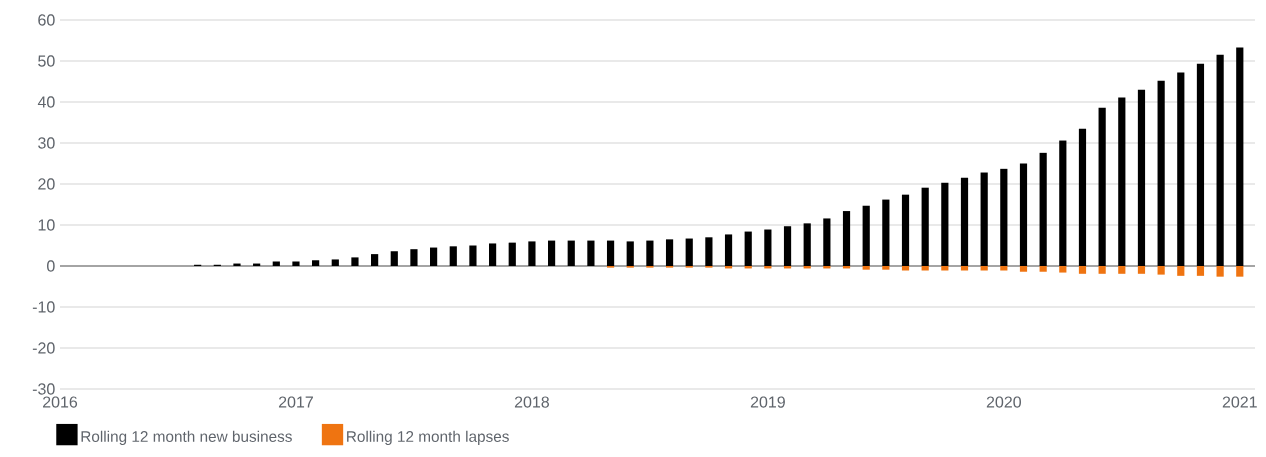 The width and height of the screenshot is (1266, 457). I want to click on x-tick-label: 2016, so click(60, 402).